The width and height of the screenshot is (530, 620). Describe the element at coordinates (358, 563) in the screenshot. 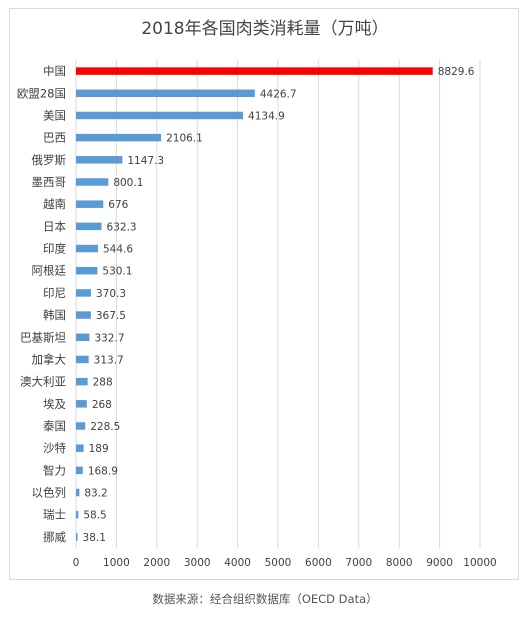

I see `x-tick-label: 7000` at that location.